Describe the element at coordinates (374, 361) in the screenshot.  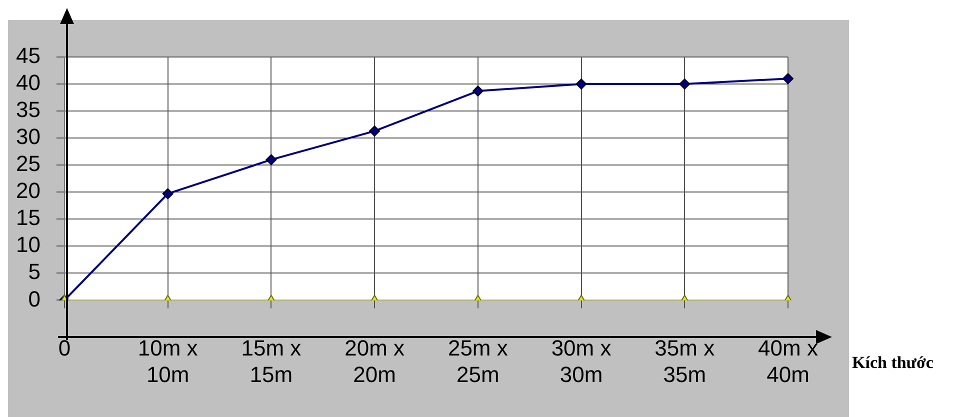
I see `x-tick-label: 20m x 20m` at that location.